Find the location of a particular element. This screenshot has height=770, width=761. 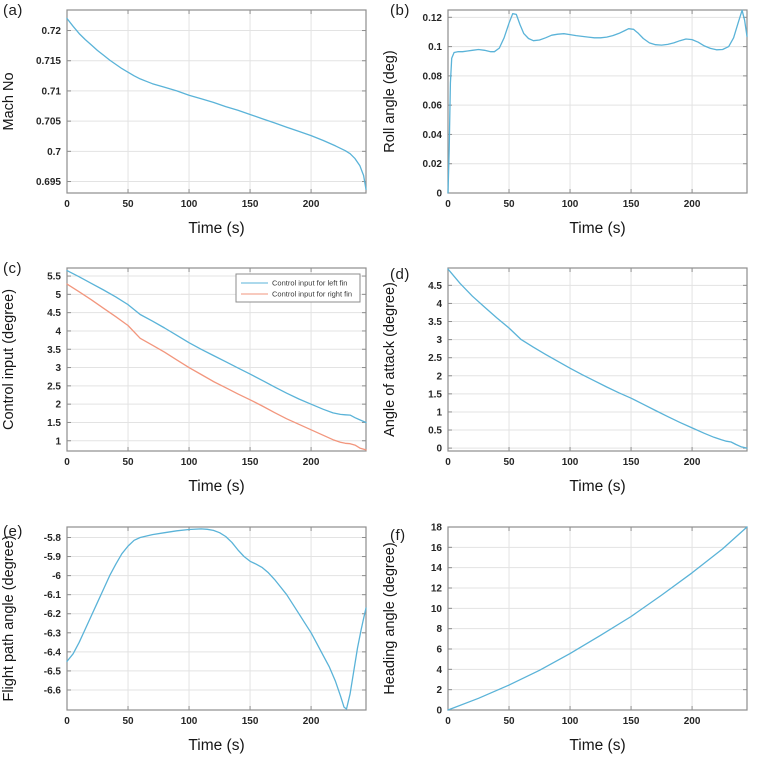

y-tick-label: 1 is located at coordinates (58, 441).